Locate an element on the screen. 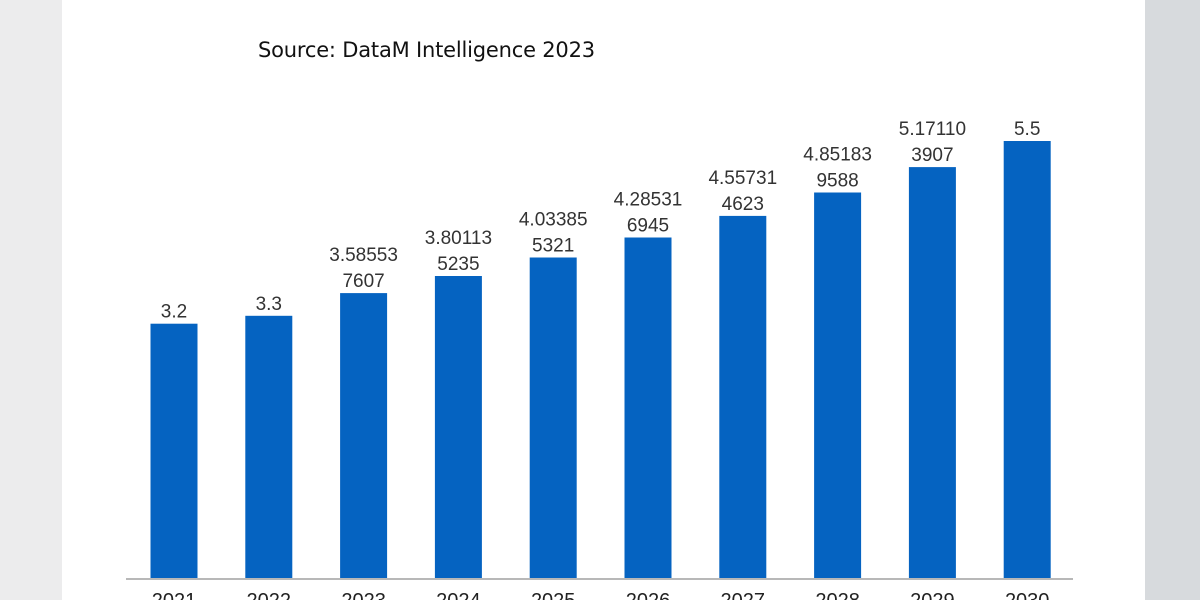 This screenshot has width=1200, height=600. data-label-line: 5321 is located at coordinates (553, 246).